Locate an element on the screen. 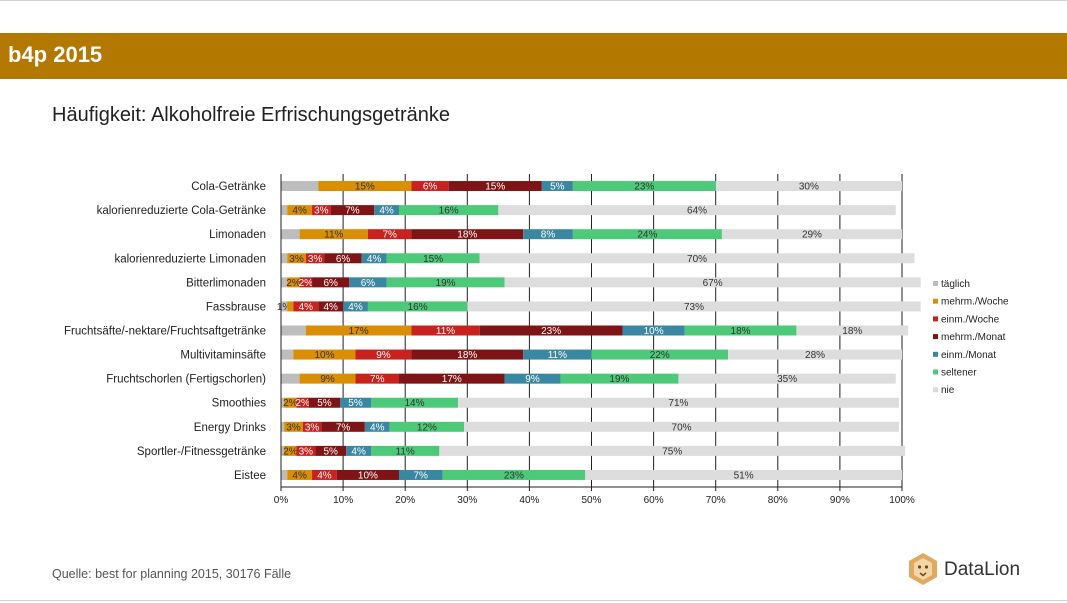  data-label: 16% is located at coordinates (418, 307).